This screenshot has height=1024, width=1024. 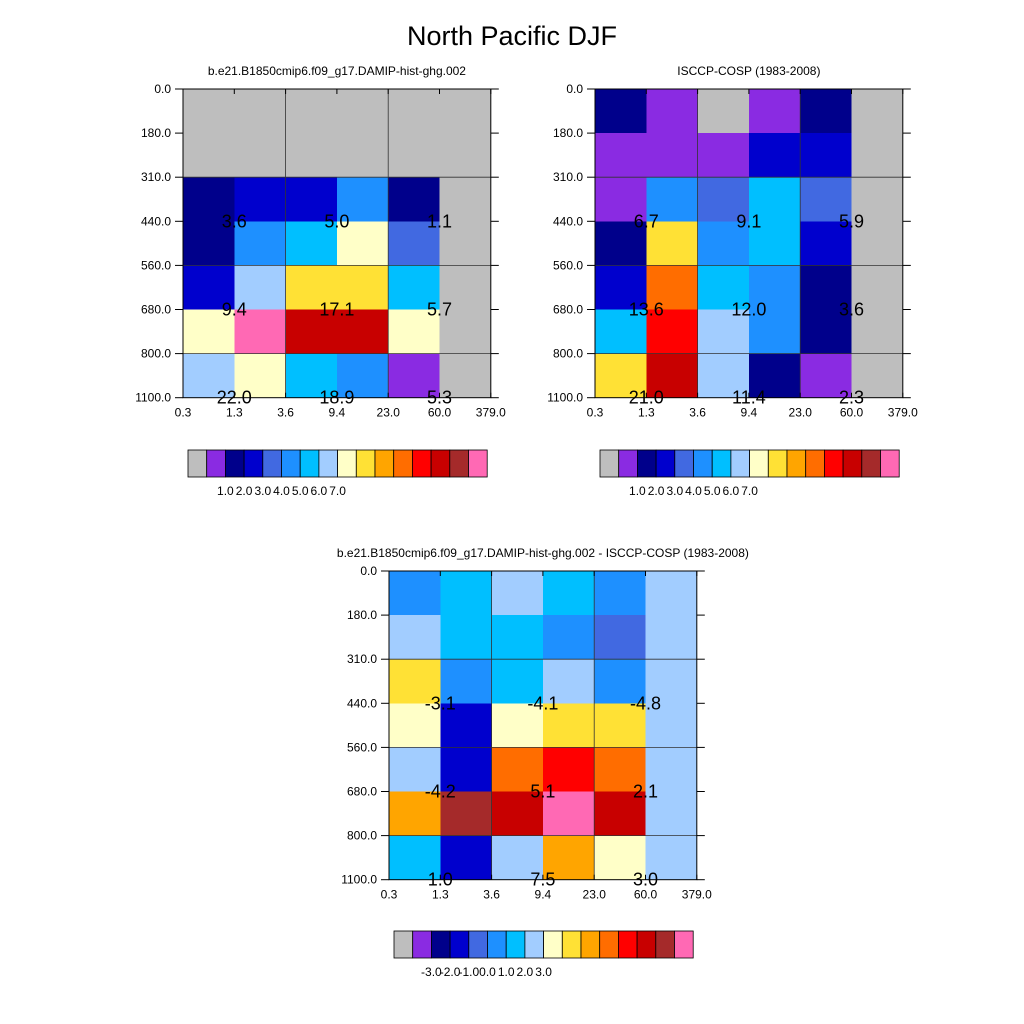 What do you see at coordinates (336, 221) in the screenshot?
I see `cell-value-label: 5.0` at bounding box center [336, 221].